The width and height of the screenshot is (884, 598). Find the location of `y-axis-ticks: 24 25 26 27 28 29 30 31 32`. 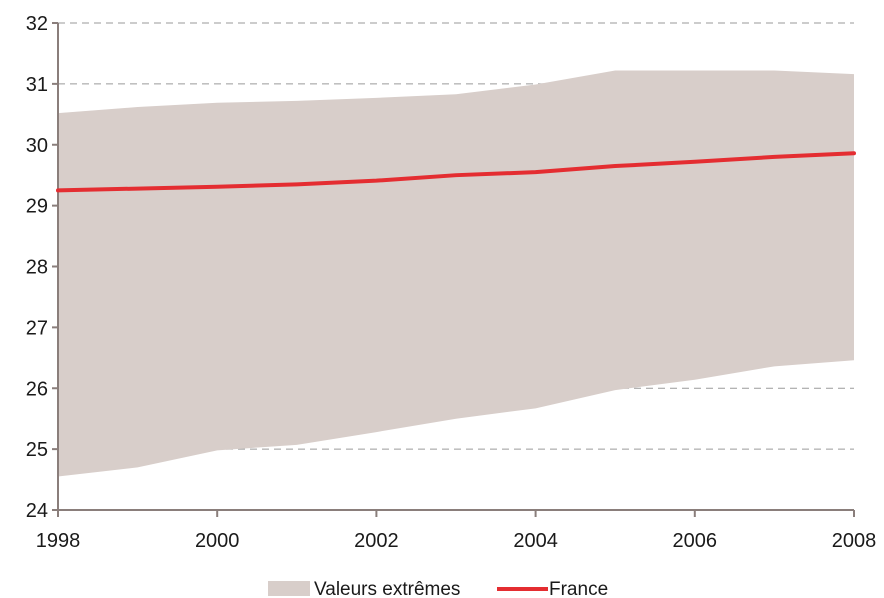

y-axis-ticks: 24 25 26 27 28 29 30 31 32 is located at coordinates (42, 267).